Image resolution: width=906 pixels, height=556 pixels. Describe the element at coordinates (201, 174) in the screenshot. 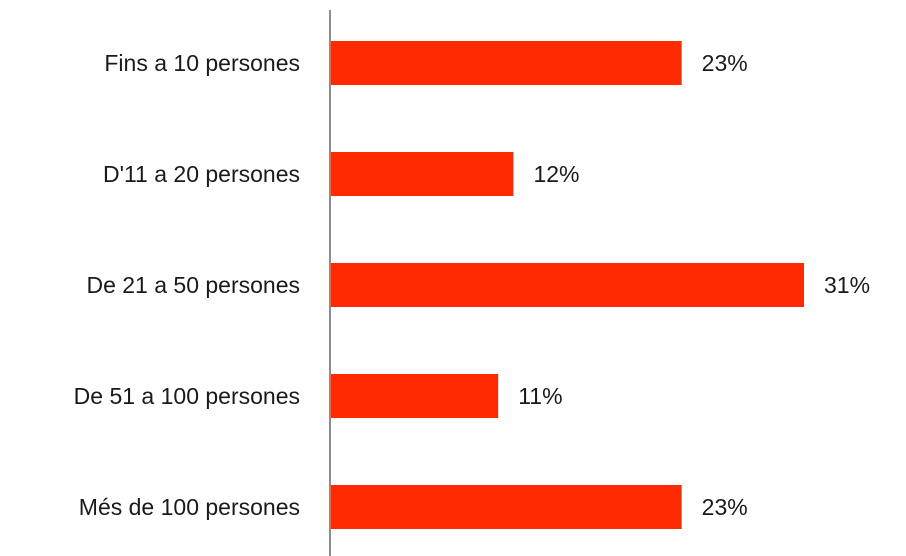

I see `category-label-2: D'11 a 20 persones` at that location.